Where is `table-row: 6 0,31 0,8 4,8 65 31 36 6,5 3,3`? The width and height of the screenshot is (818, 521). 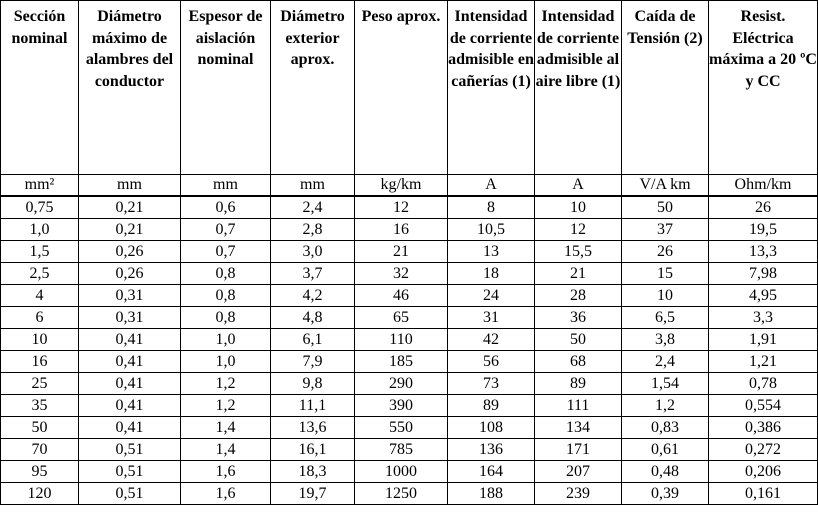
table-row: 6 0,31 0,8 4,8 65 31 36 6,5 3,3 is located at coordinates (409, 317).